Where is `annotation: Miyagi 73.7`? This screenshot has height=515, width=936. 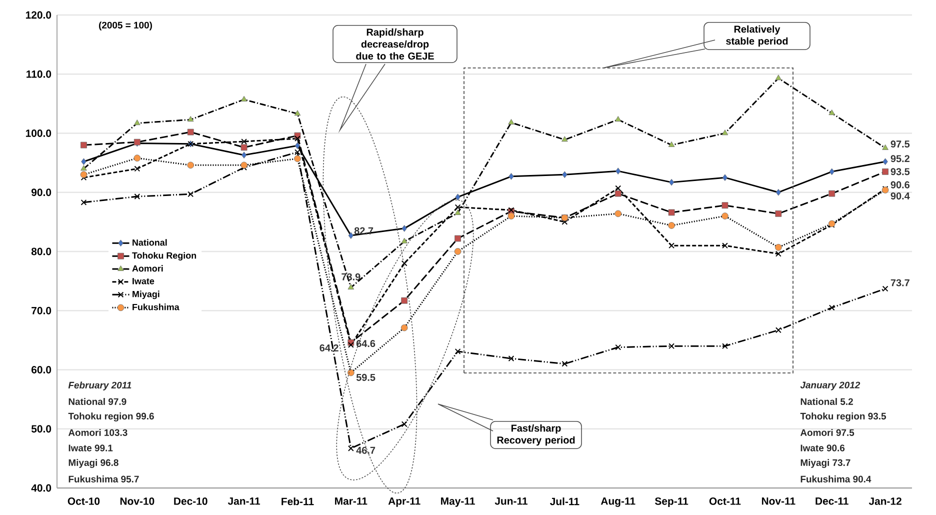
annotation: Miyagi 73.7 is located at coordinates (825, 463).